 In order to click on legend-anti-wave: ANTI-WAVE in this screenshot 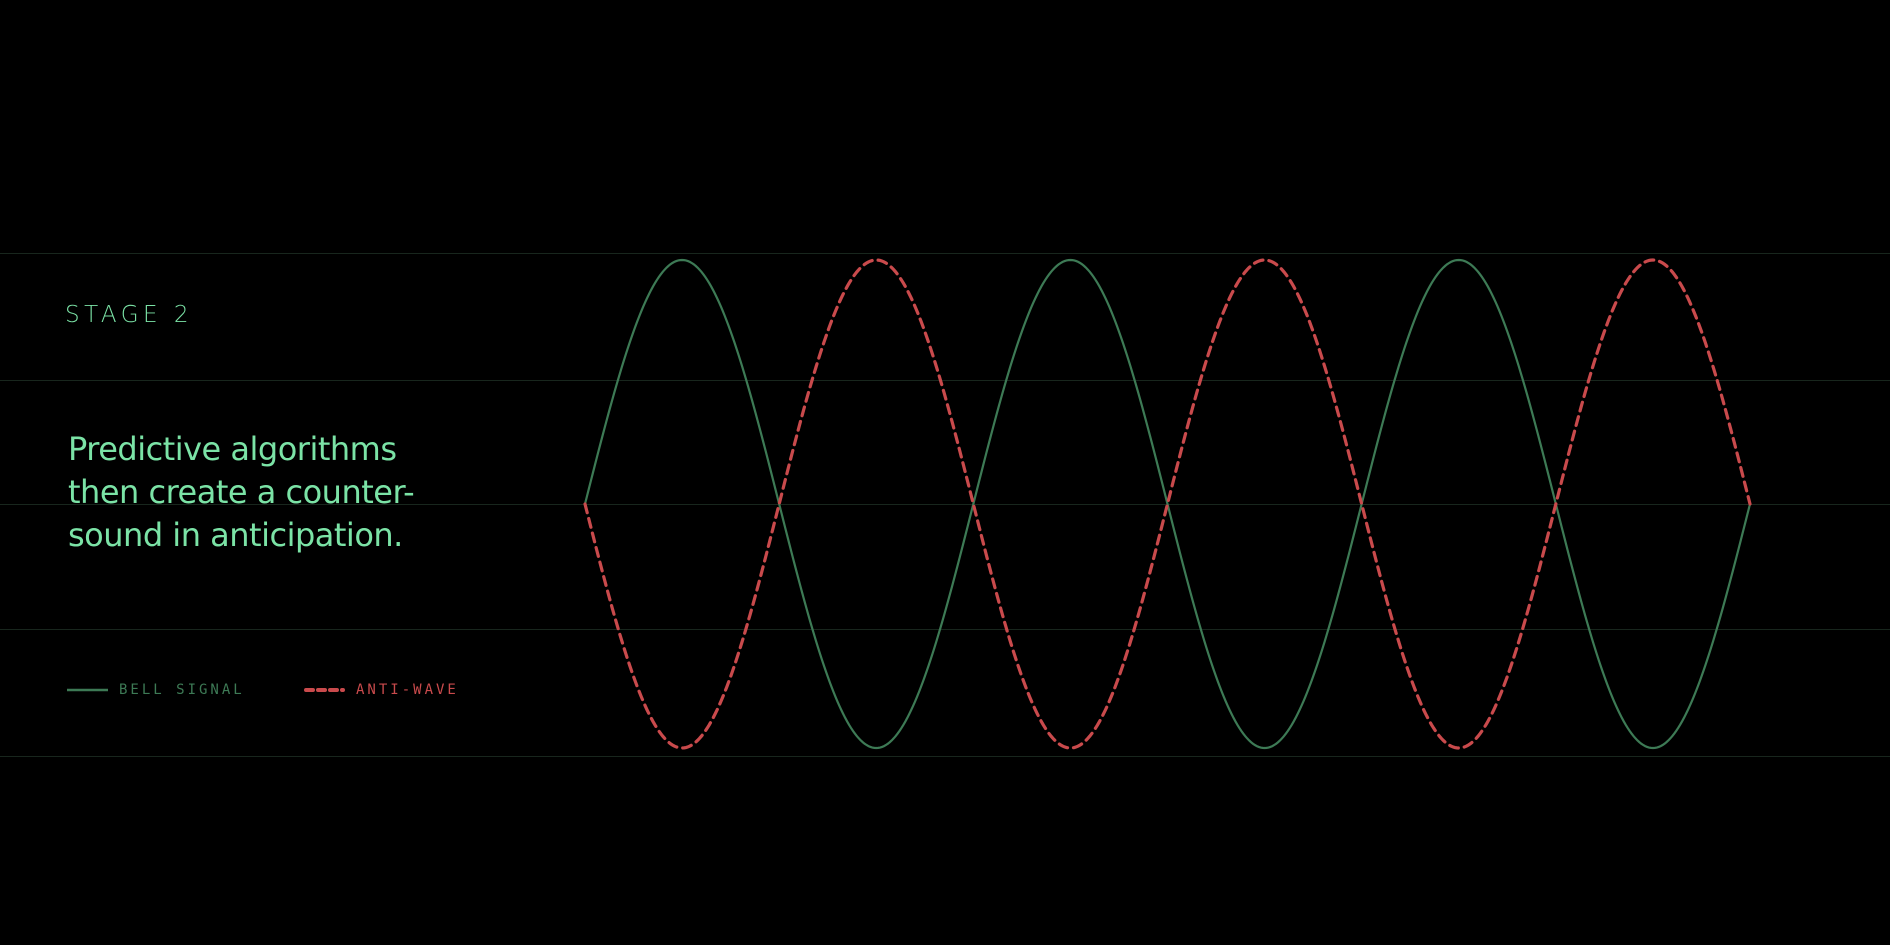, I will do `click(381, 690)`.